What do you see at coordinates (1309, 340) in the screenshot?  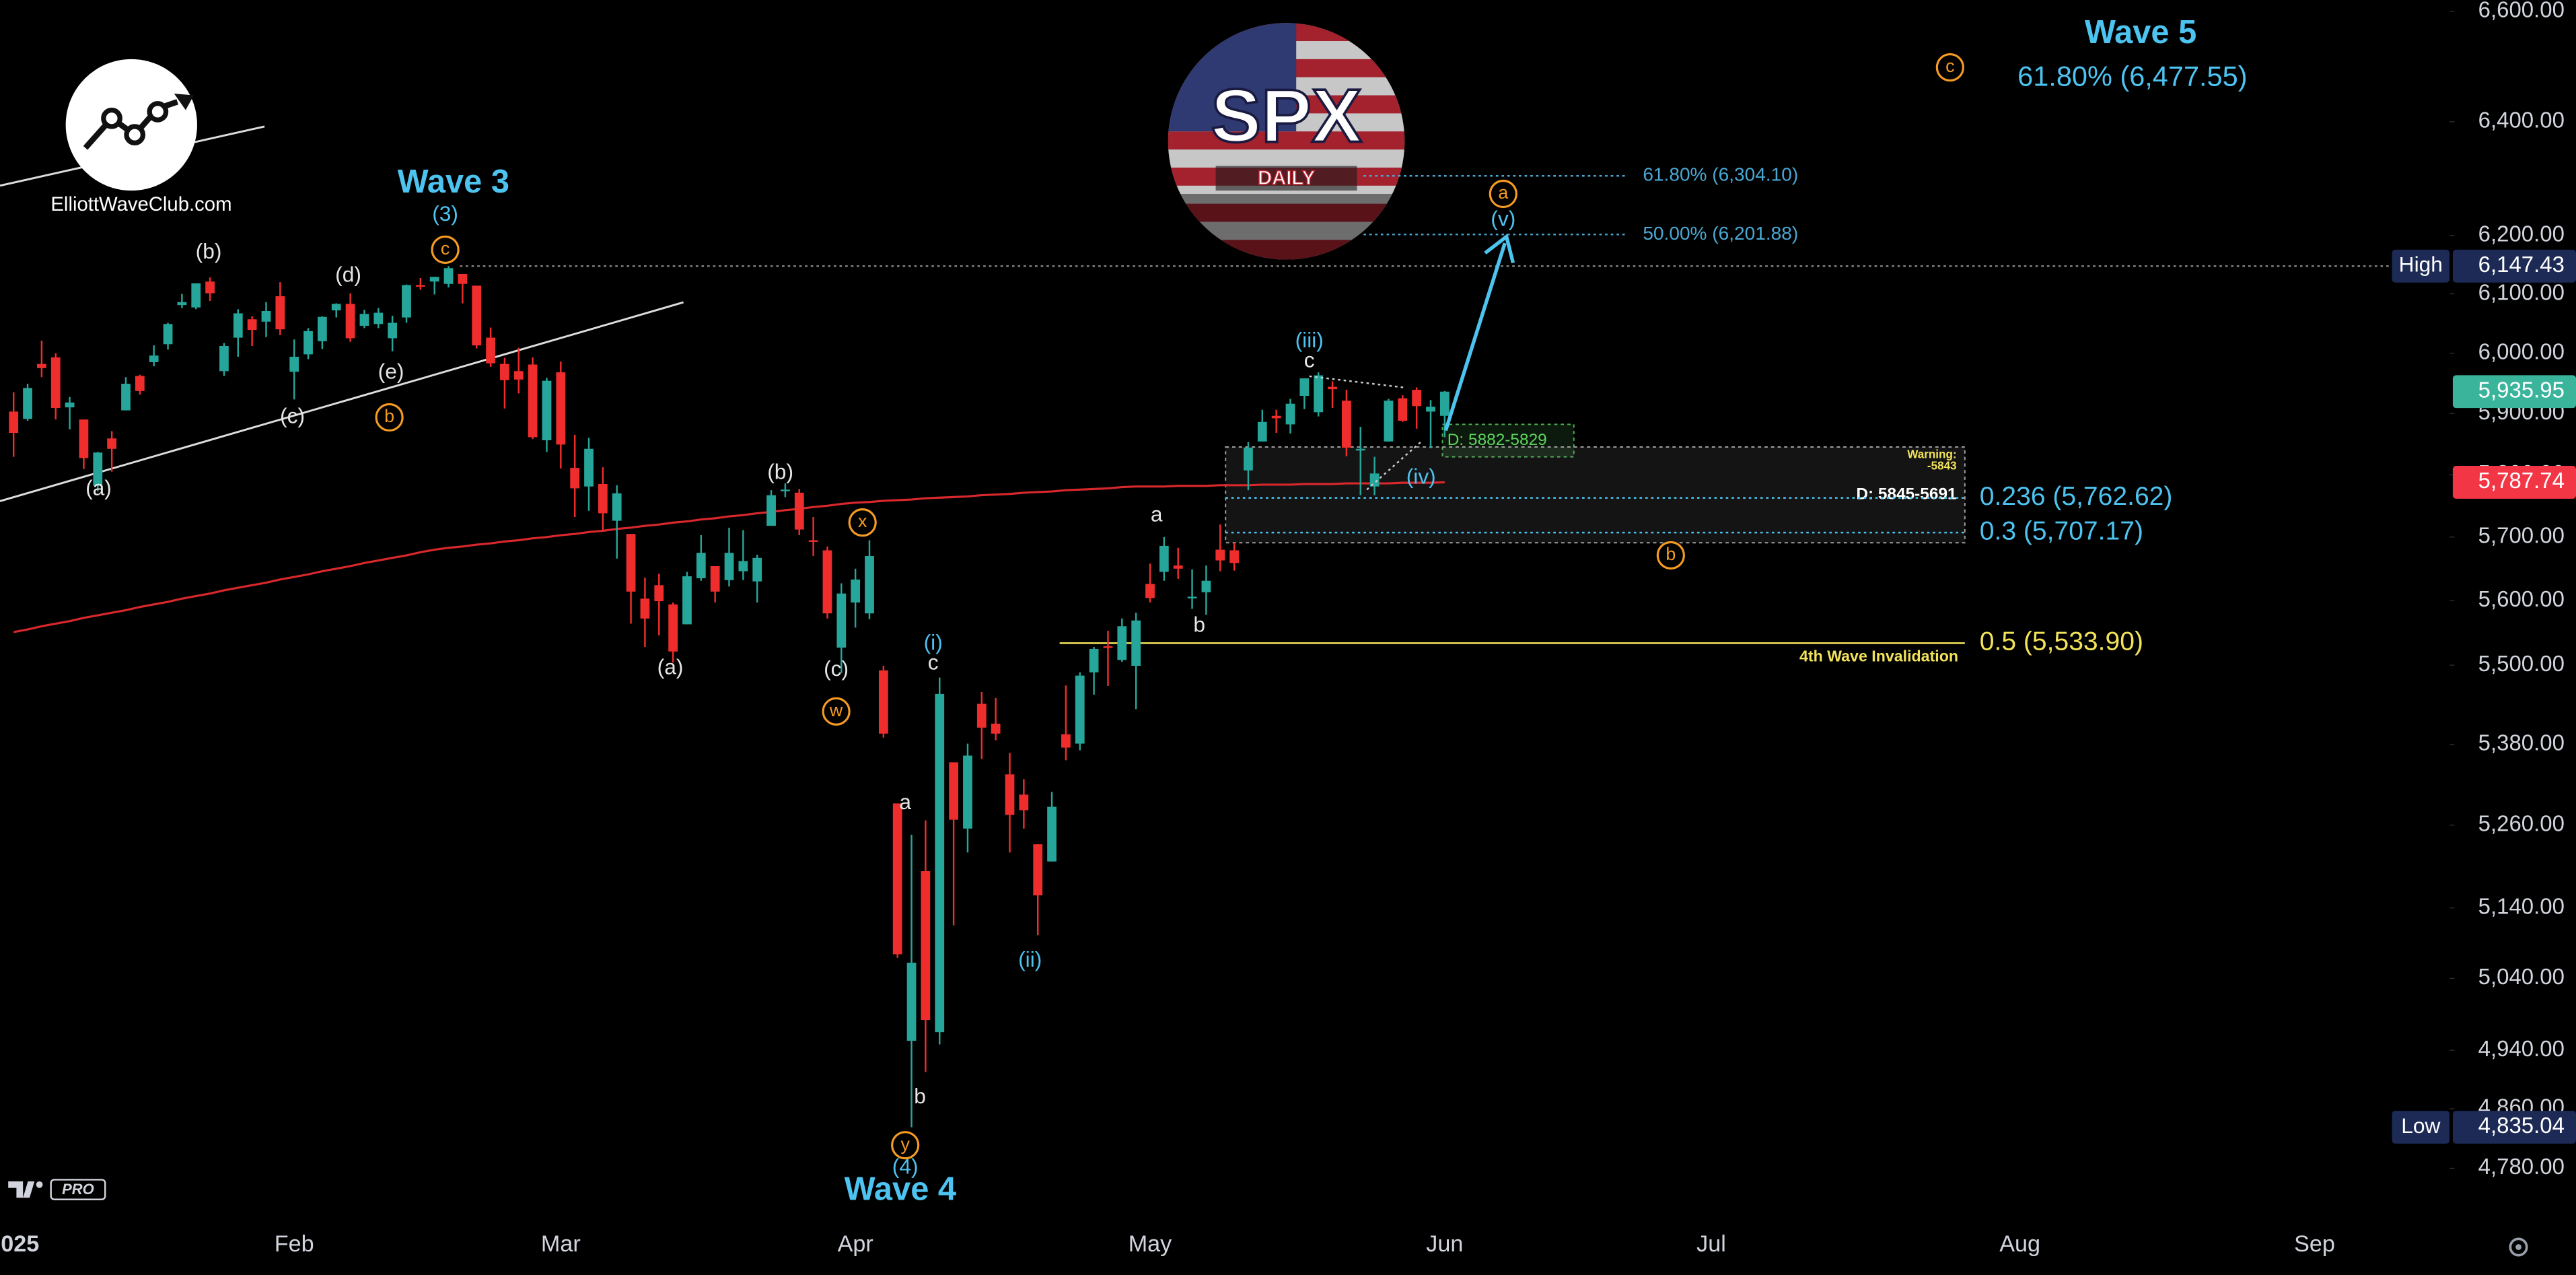 I see `wave-label: (iii)` at bounding box center [1309, 340].